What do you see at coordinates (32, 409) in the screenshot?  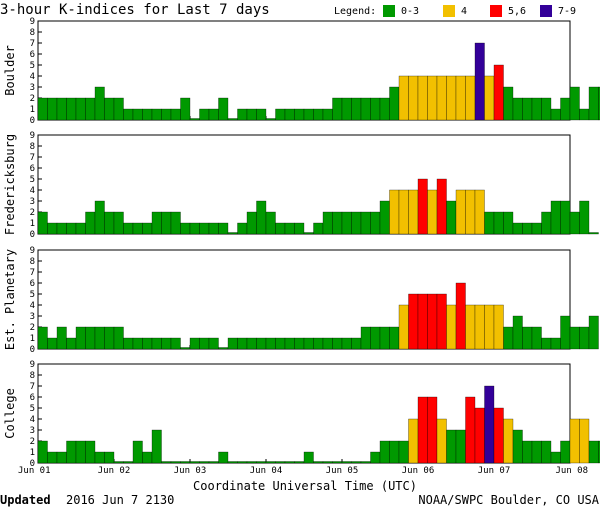 I see `y-tick-label: 5` at bounding box center [32, 409].